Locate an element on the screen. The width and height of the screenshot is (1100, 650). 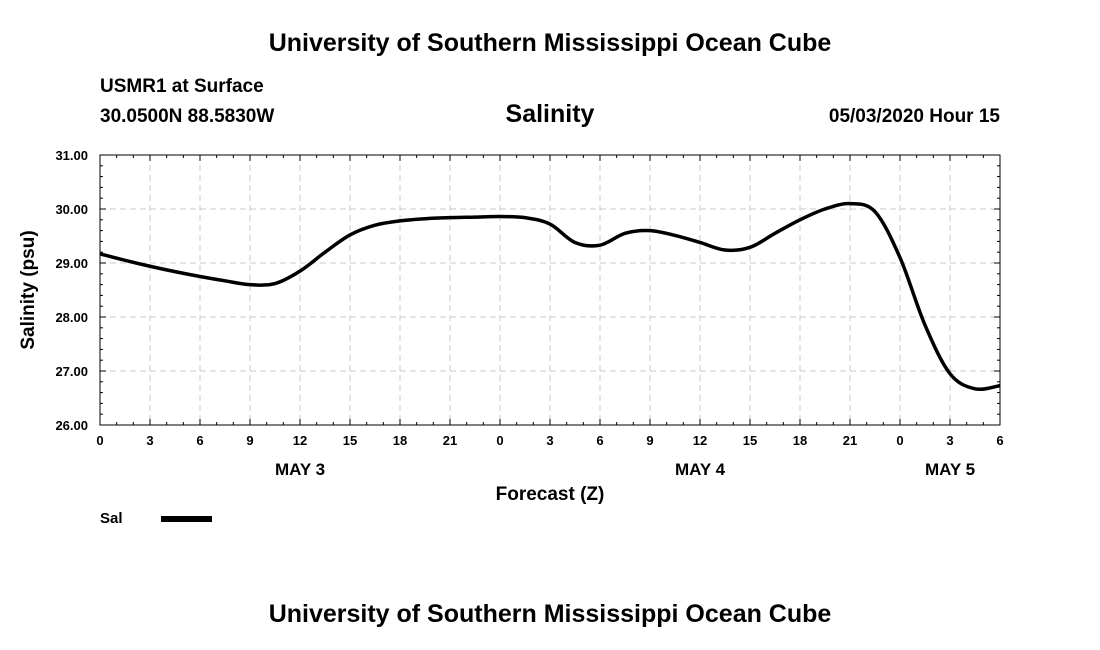
datetime-label: 05/03/2020 Hour 15 is located at coordinates (914, 116).